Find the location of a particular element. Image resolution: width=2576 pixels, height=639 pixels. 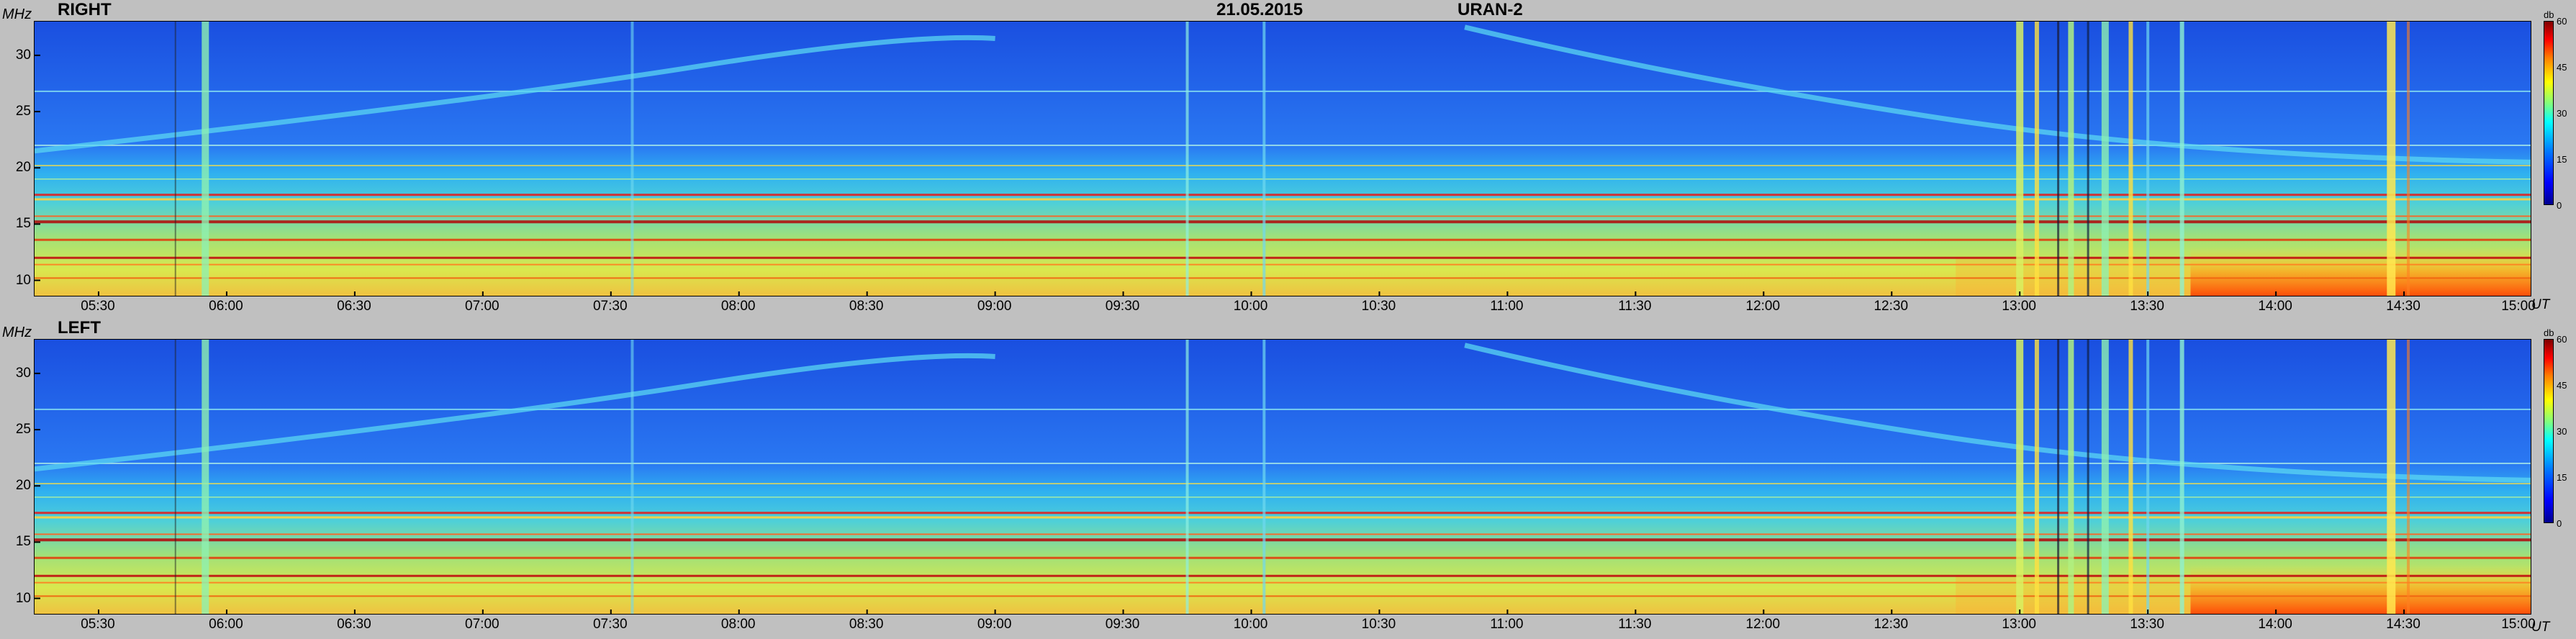

x-axis-unit-right: UT is located at coordinates (2540, 305).